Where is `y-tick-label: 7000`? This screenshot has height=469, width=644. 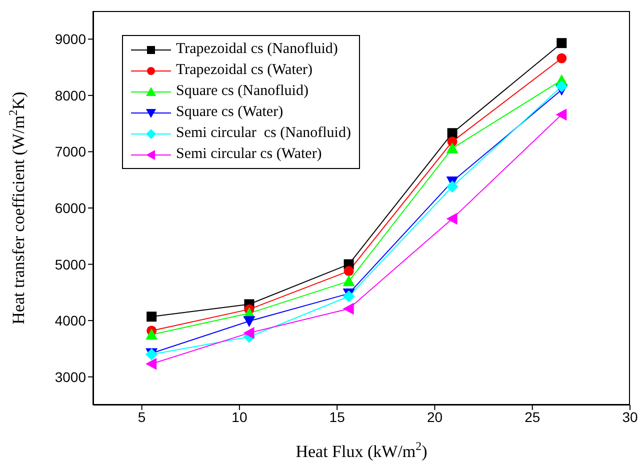 y-tick-label: 7000 is located at coordinates (70, 152).